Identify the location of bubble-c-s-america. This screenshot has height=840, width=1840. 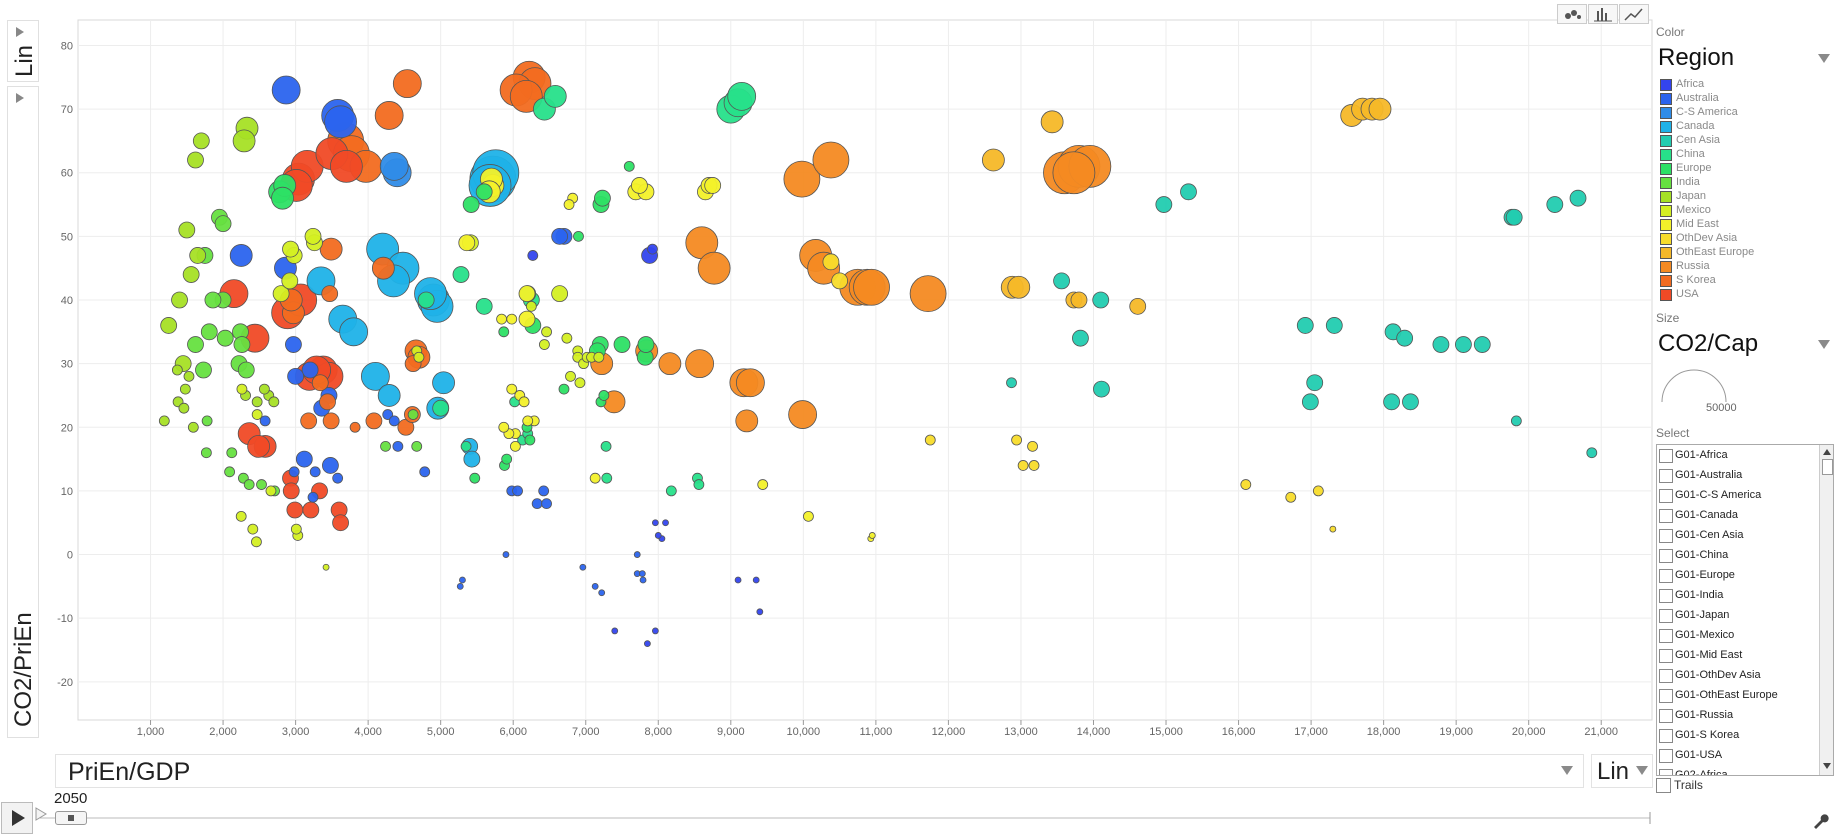
(394, 166).